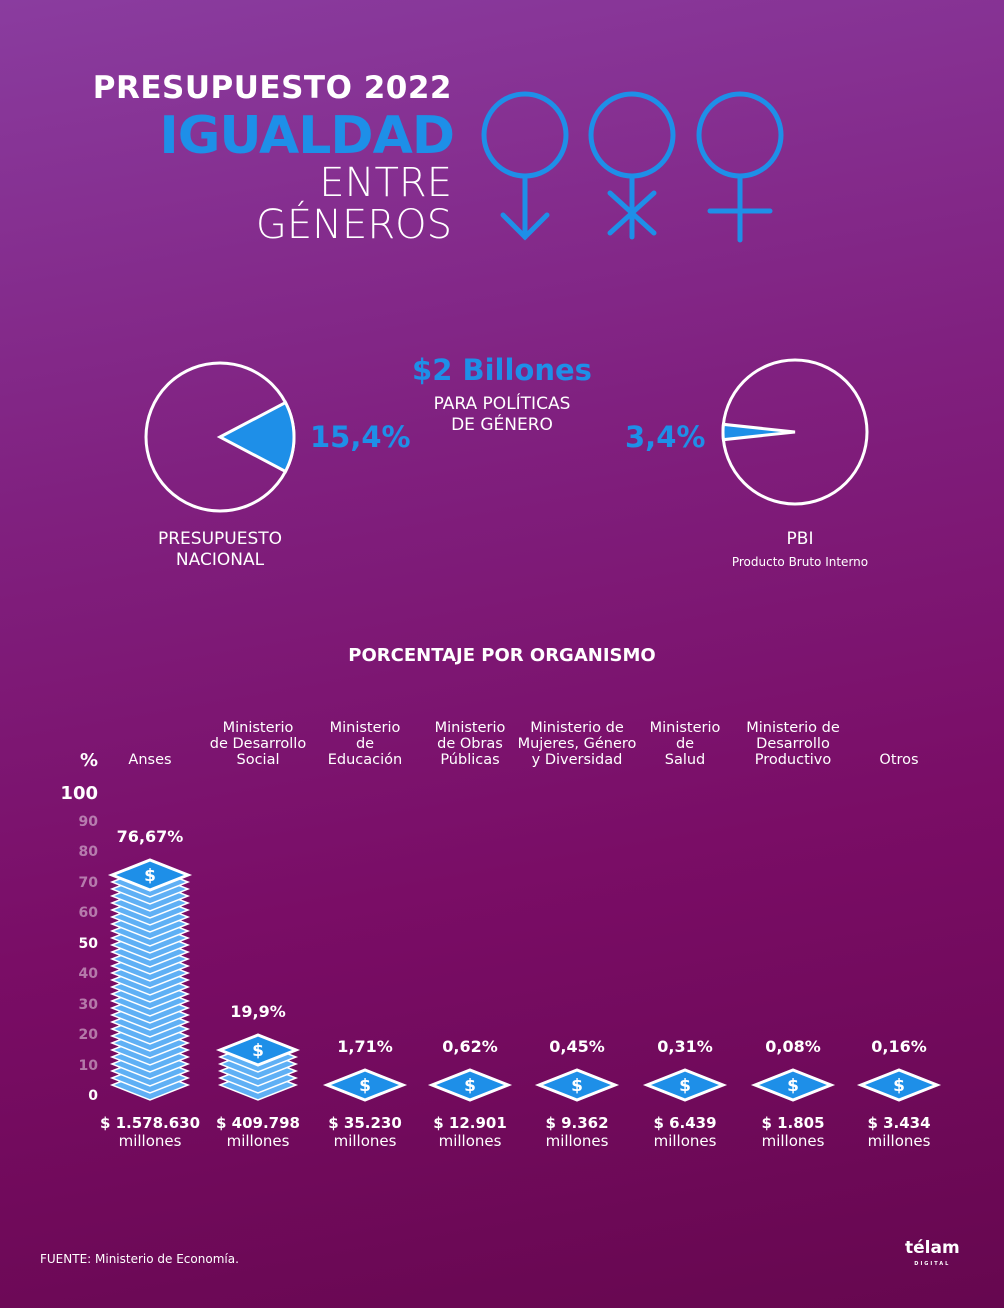 The width and height of the screenshot is (1004, 1308). I want to click on category-label: Ministerio de Desarrollo Productivo, so click(793, 744).